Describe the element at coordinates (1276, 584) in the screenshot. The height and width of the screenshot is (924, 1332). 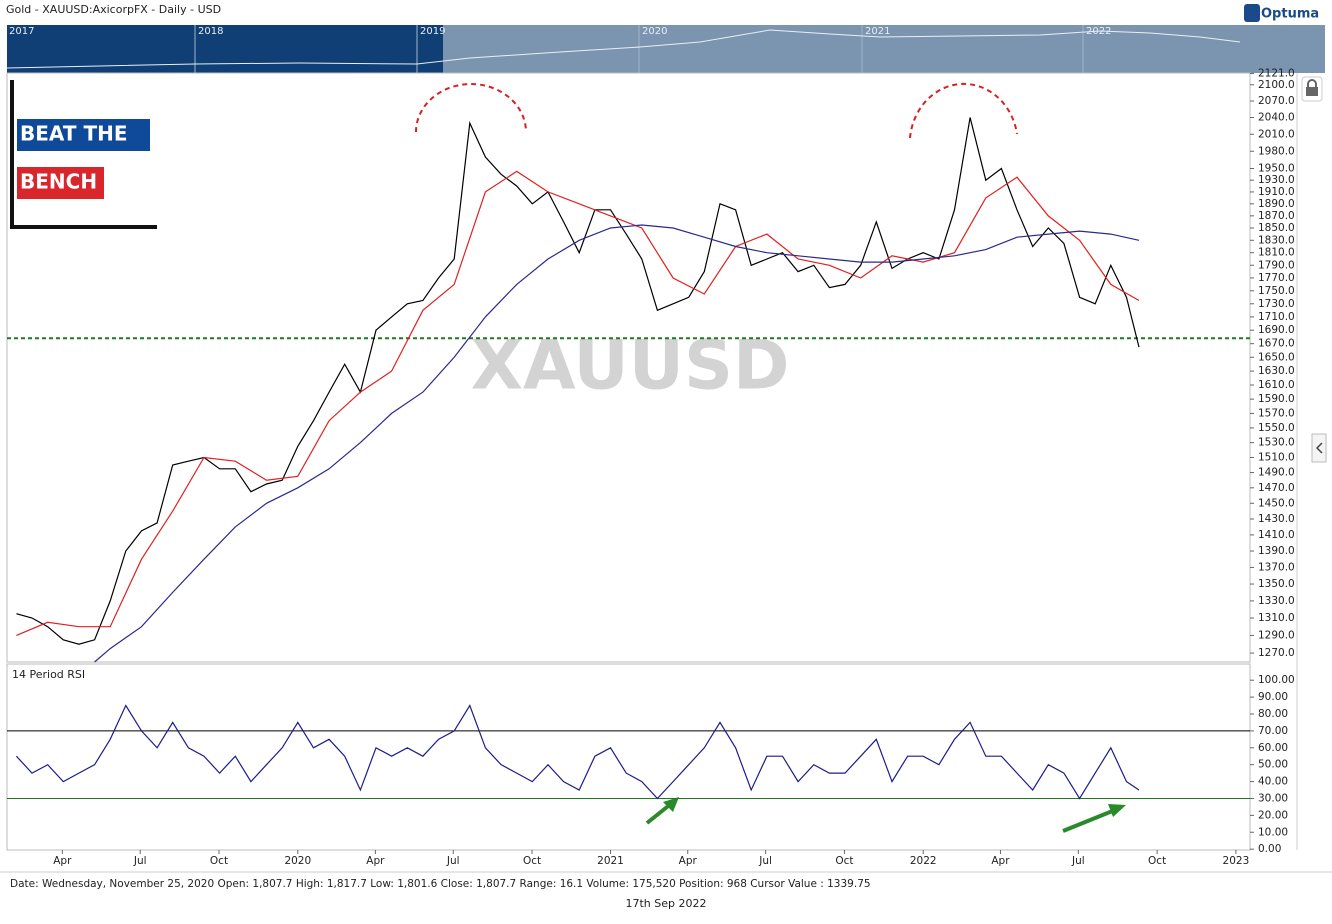
I see `y-tick-label: 1350.0` at that location.